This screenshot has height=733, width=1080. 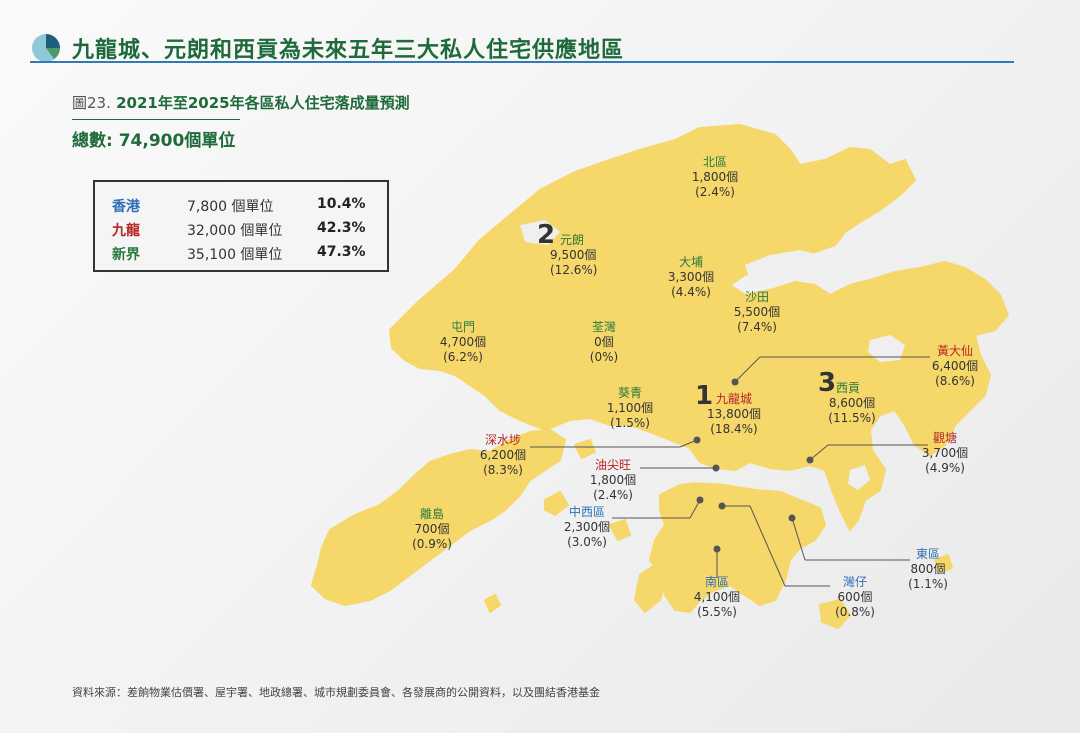 I want to click on district-units: 1,100個, so click(x=630, y=408).